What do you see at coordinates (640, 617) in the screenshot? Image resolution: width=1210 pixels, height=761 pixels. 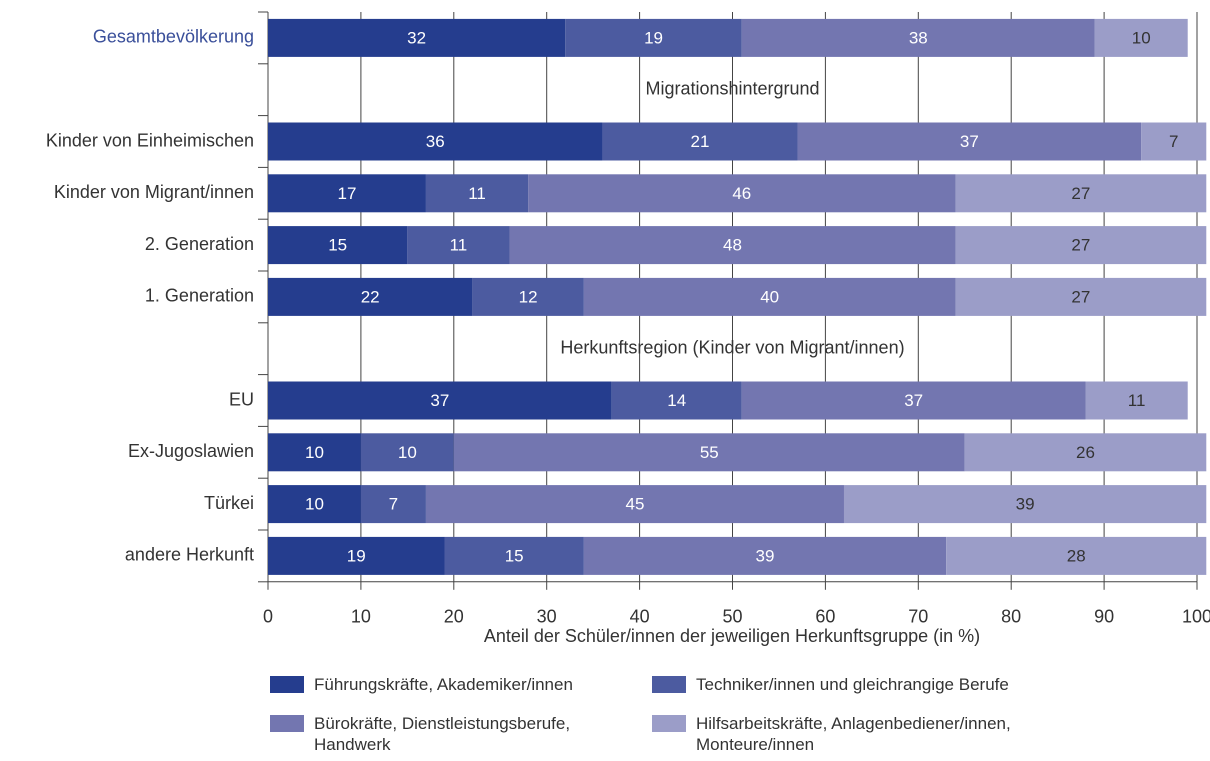 I see `x-tick-label: 40` at bounding box center [640, 617].